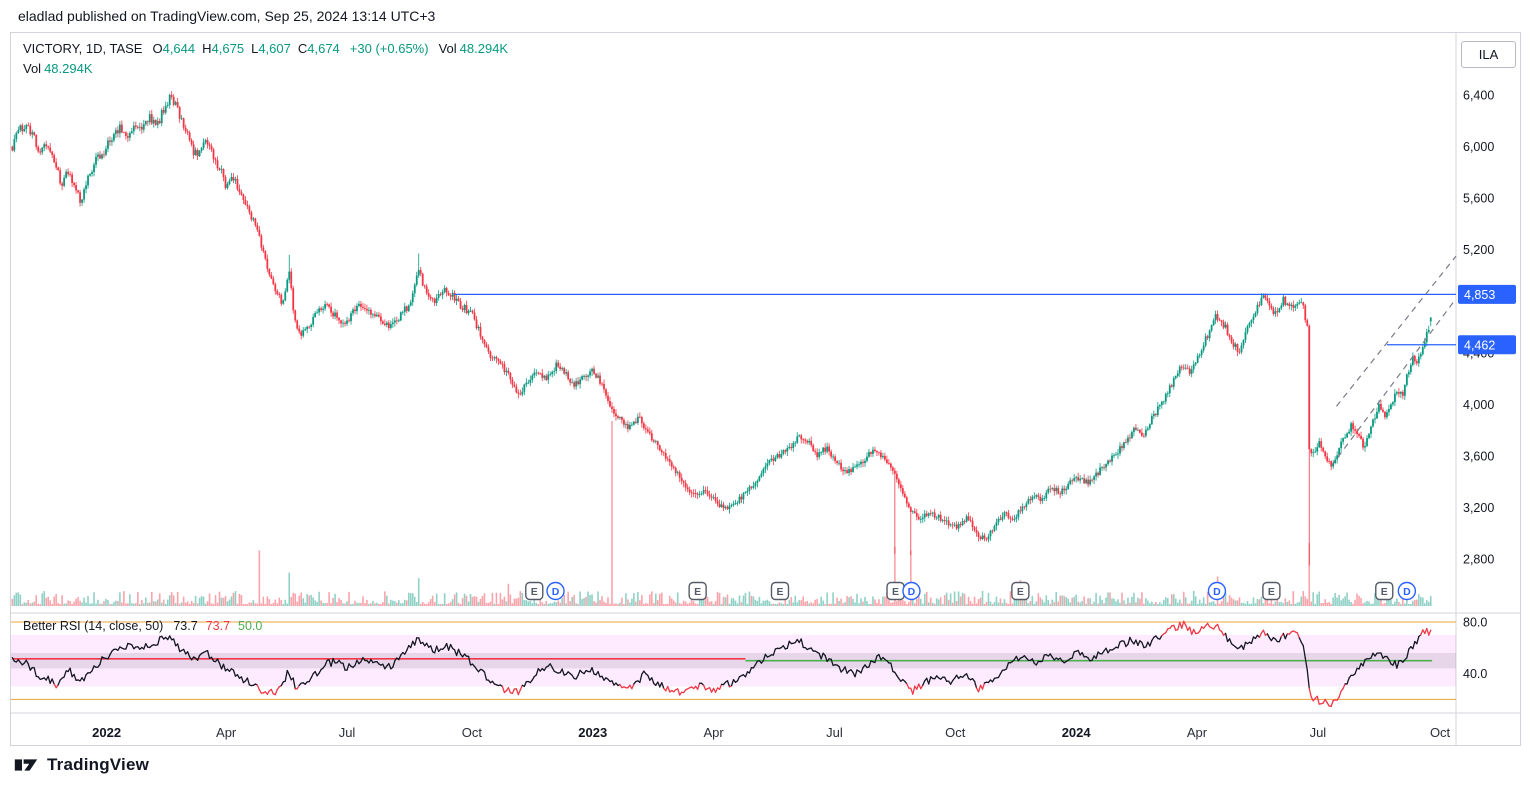 The height and width of the screenshot is (792, 1531). What do you see at coordinates (185, 626) in the screenshot?
I see `rsi-value: 73.7` at bounding box center [185, 626].